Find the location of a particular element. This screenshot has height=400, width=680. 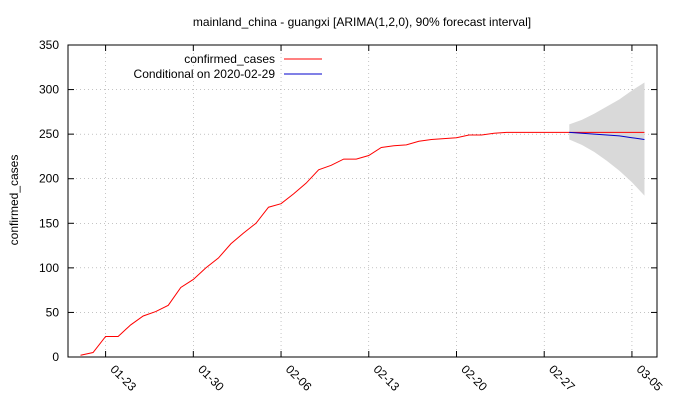

x-tick-label: 01-30 is located at coordinates (211, 378).